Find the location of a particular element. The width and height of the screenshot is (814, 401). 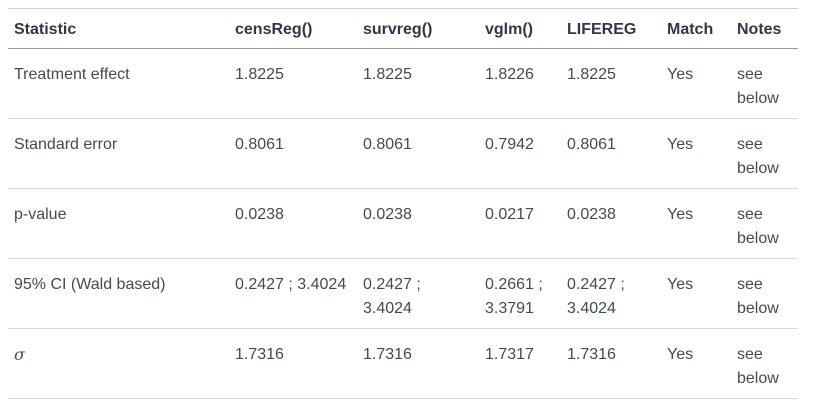

table-cell: 0.7942 is located at coordinates (526, 153).